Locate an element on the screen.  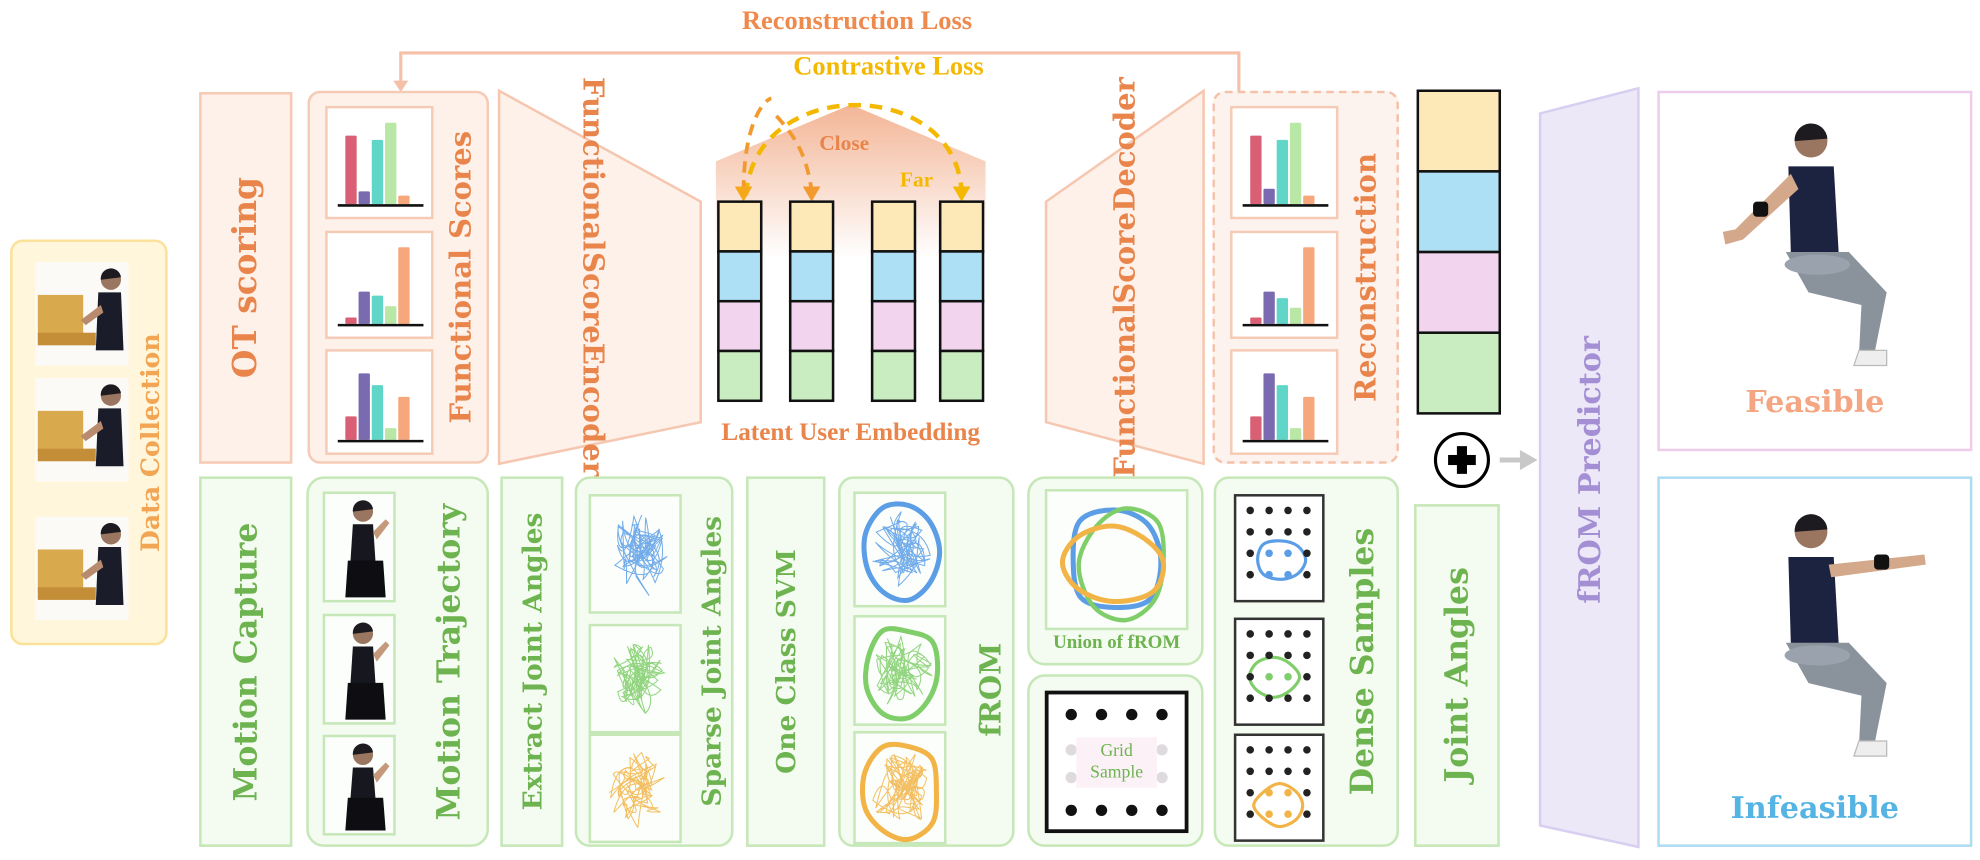
from-boundary-orange is located at coordinates (1113, 564).